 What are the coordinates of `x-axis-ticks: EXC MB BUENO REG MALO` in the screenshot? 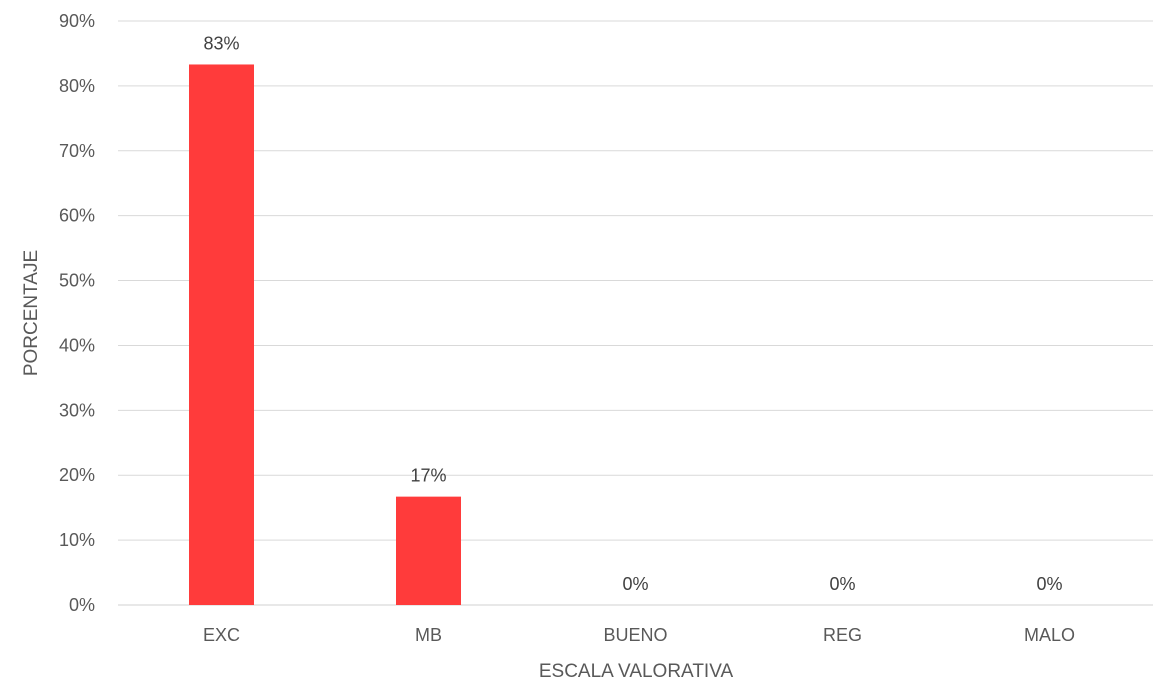 It's located at (639, 635).